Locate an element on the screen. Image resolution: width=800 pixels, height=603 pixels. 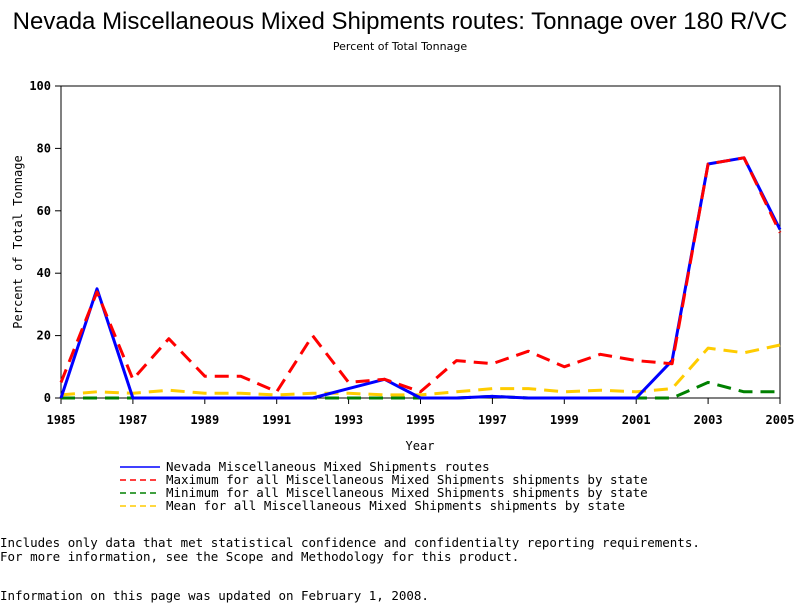
x-tick-label: 1985 is located at coordinates (61, 420).